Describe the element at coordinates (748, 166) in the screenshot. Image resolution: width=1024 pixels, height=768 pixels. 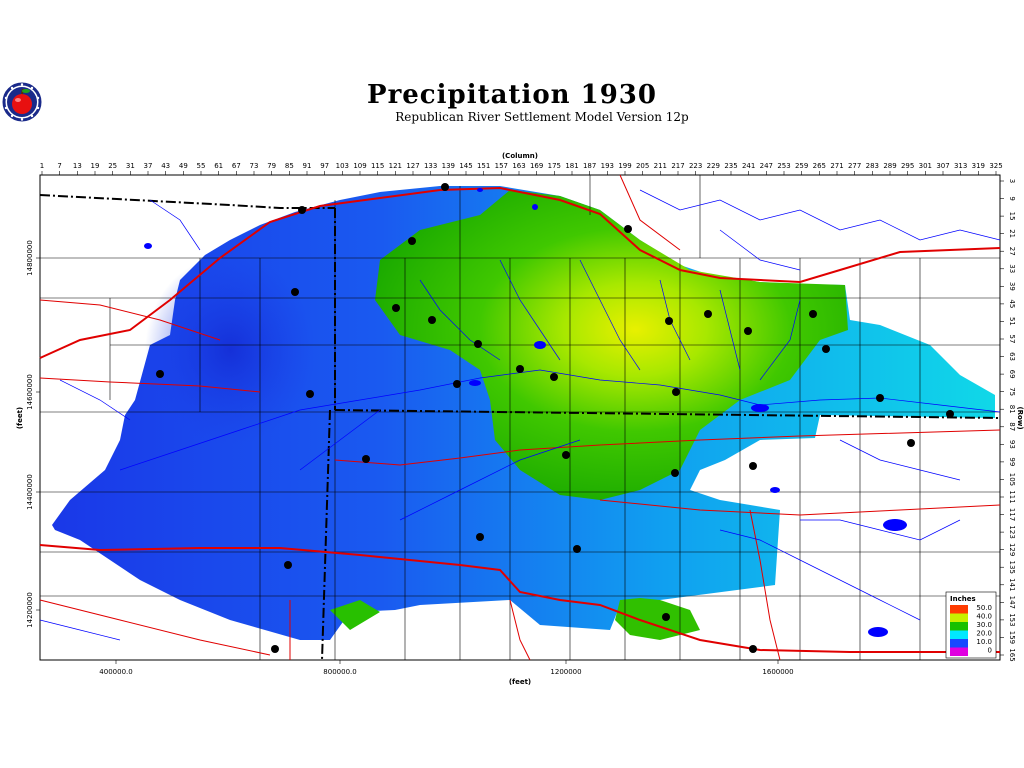
I see `column-tick-label: 241` at that location.